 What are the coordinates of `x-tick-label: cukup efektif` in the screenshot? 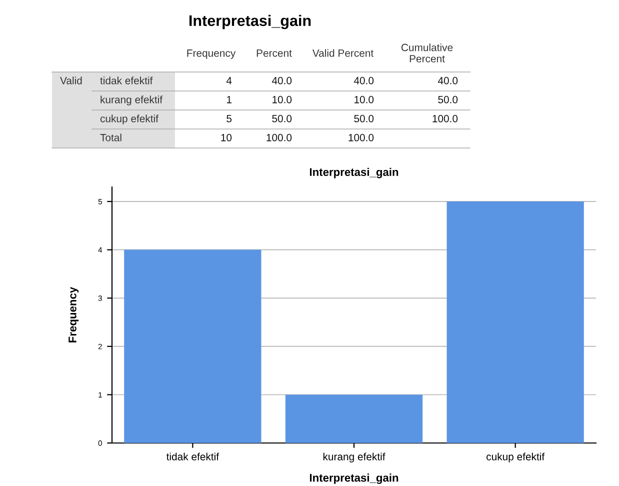 It's located at (515, 457).